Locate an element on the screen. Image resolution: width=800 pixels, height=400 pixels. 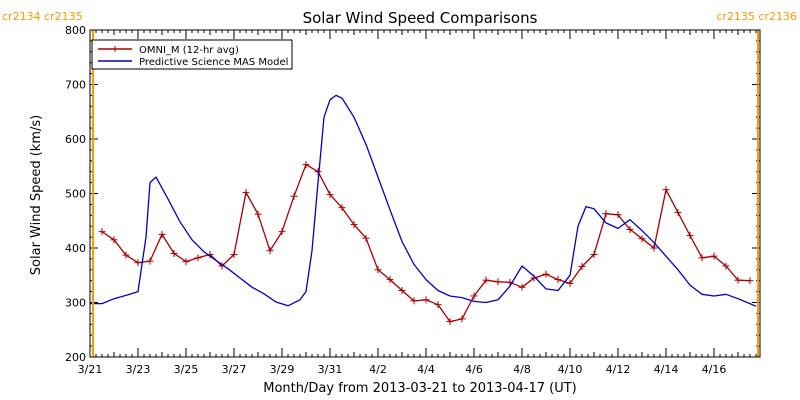
y-tick-label: 500 is located at coordinates (75, 194).